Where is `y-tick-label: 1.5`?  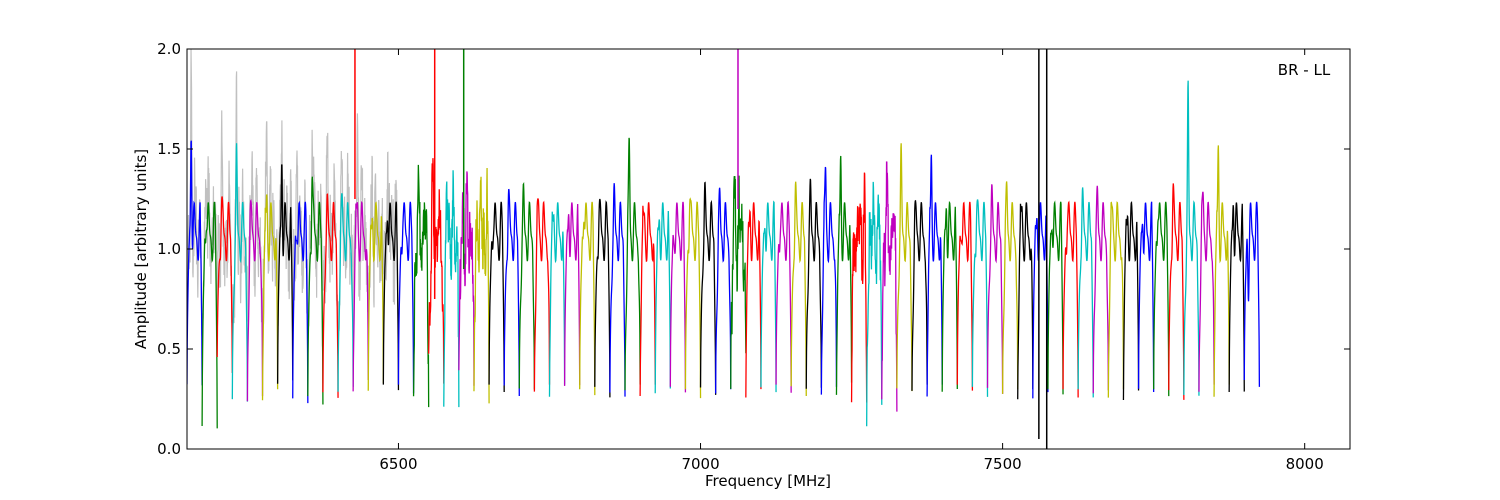
y-tick-label: 1.5 is located at coordinates (169, 149).